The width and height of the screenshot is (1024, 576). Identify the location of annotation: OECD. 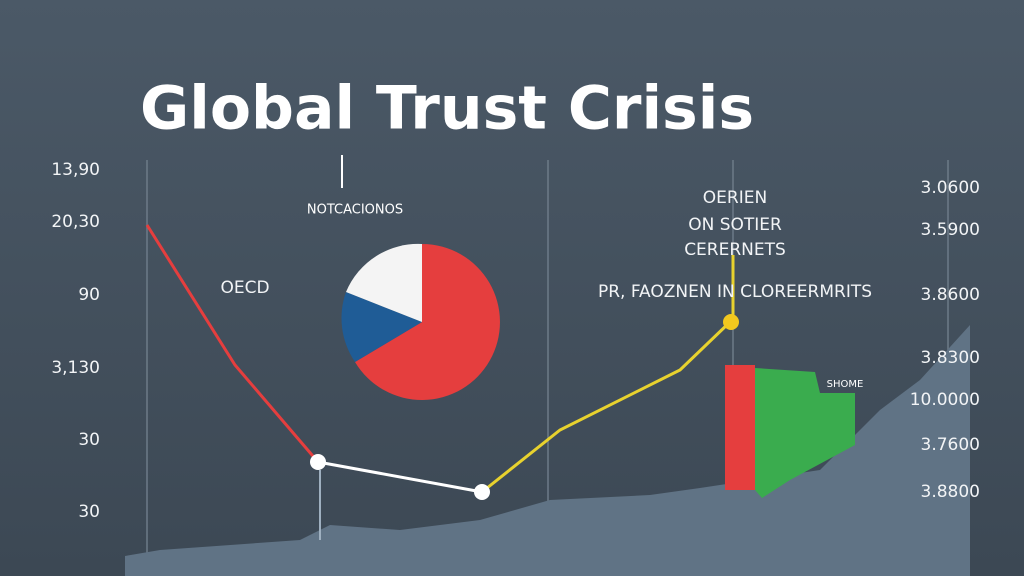
(244, 288).